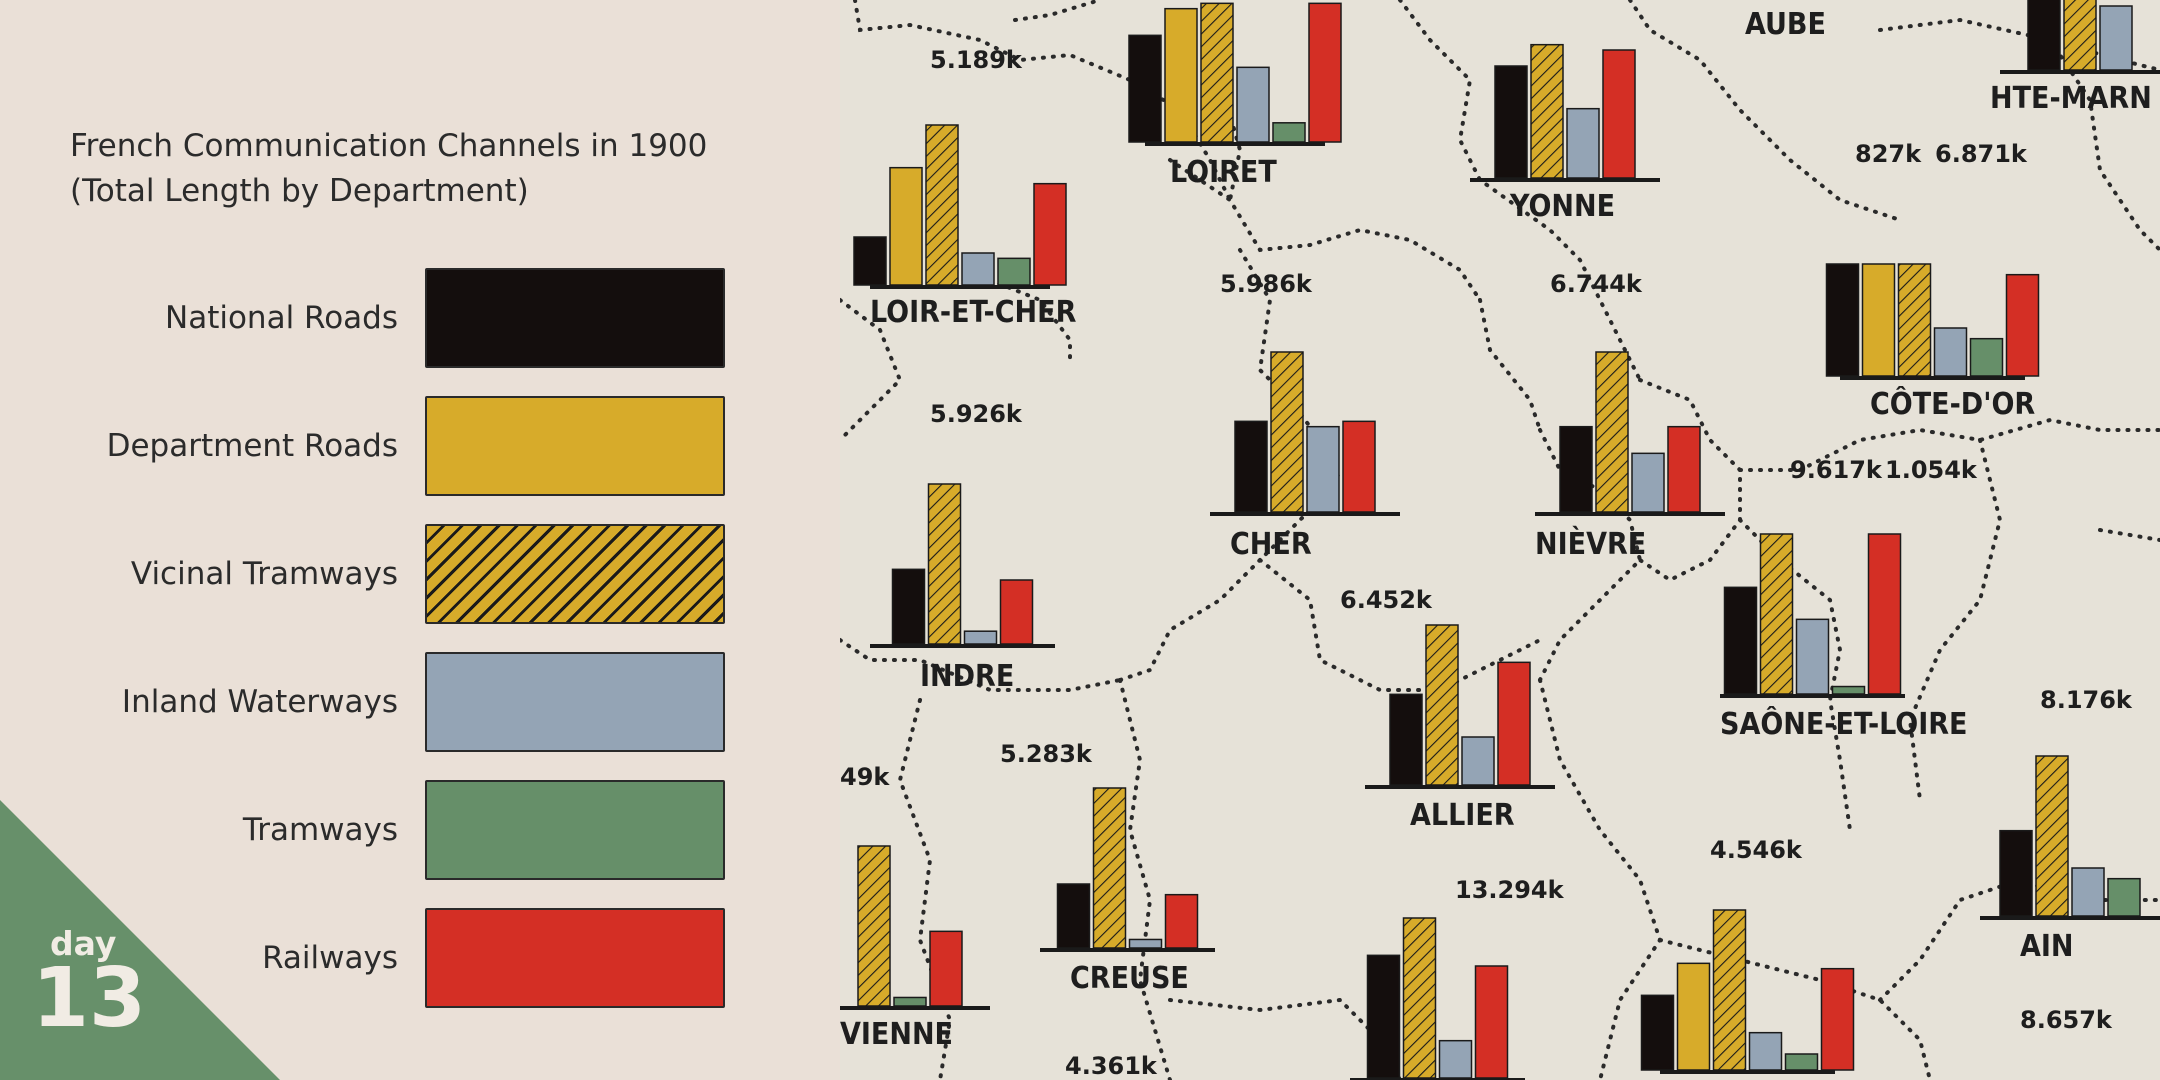  What do you see at coordinates (2088, 892) in the screenshot?
I see `bar-ain-waterways` at bounding box center [2088, 892].